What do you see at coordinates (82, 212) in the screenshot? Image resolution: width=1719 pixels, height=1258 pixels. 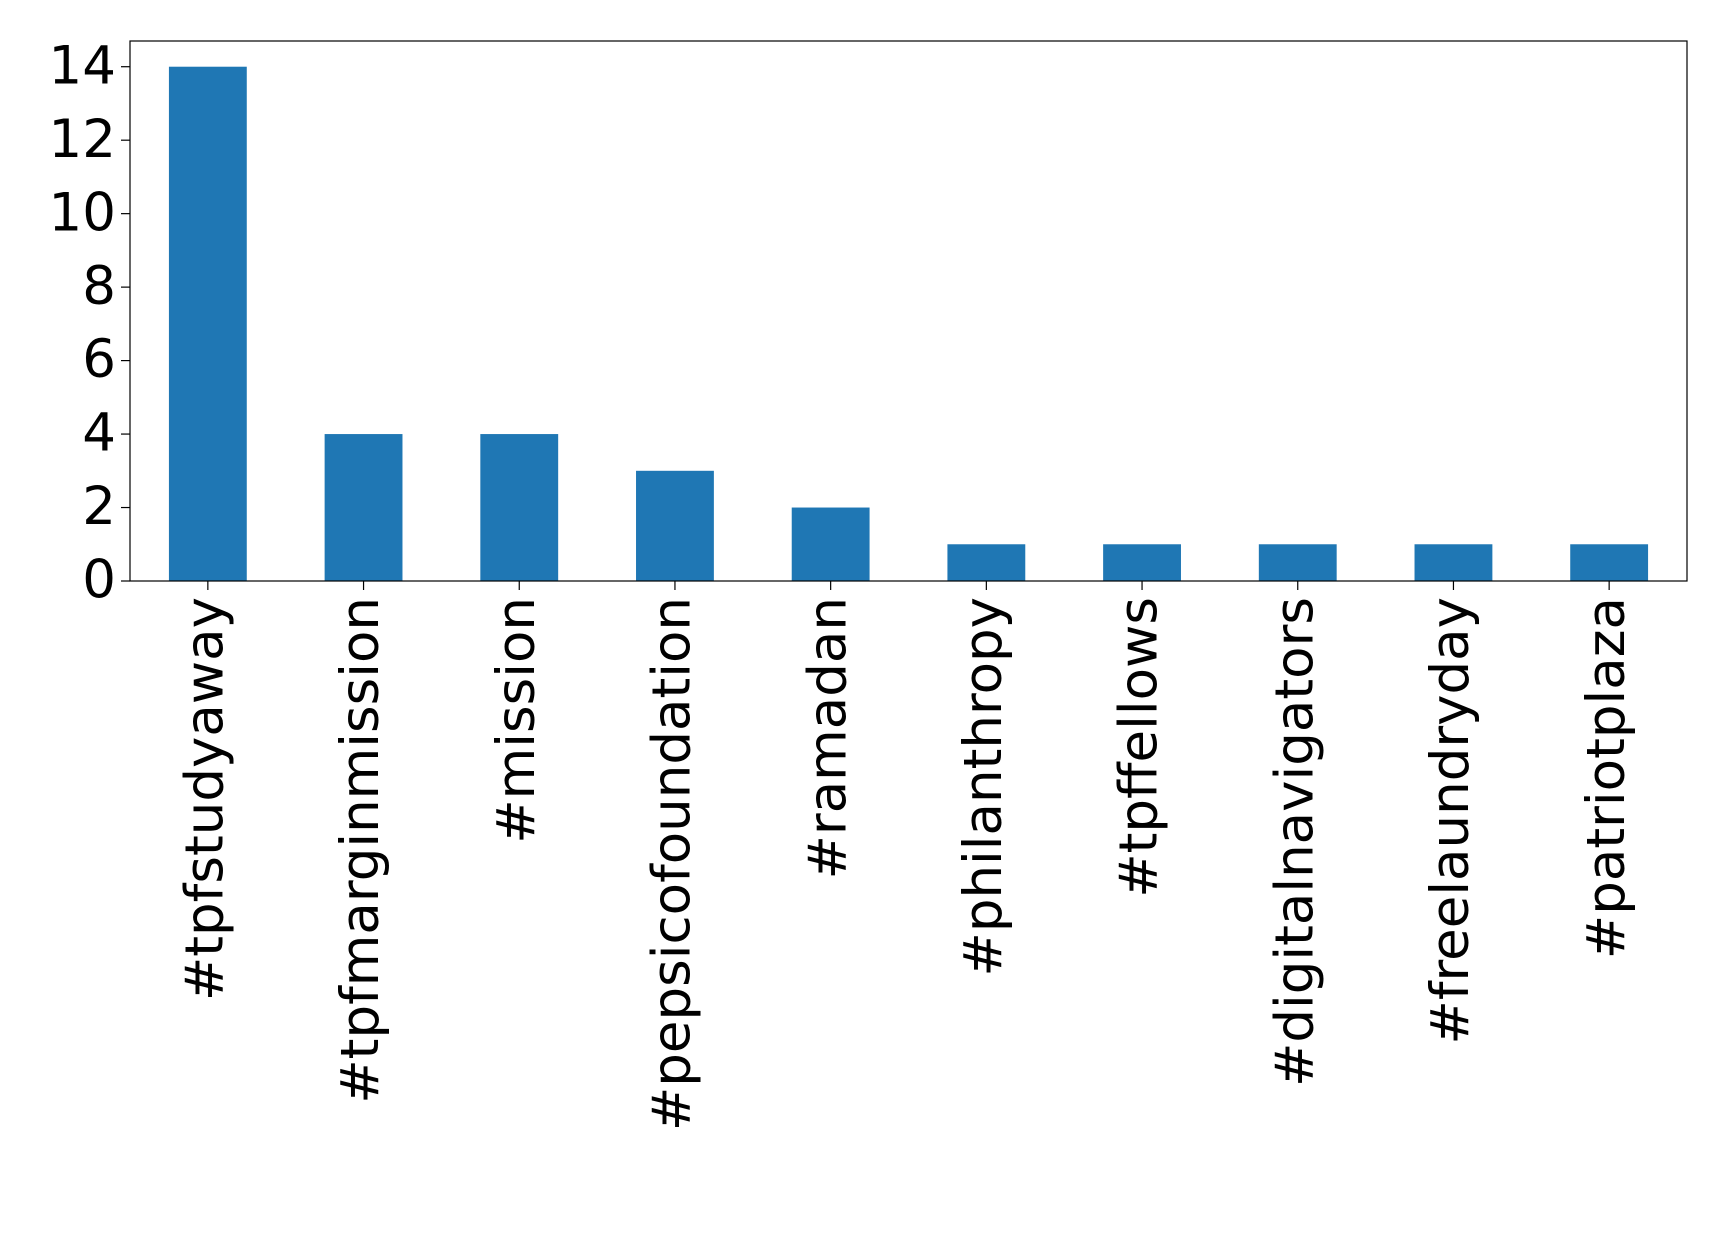 I see `y-tick-label: 10` at bounding box center [82, 212].